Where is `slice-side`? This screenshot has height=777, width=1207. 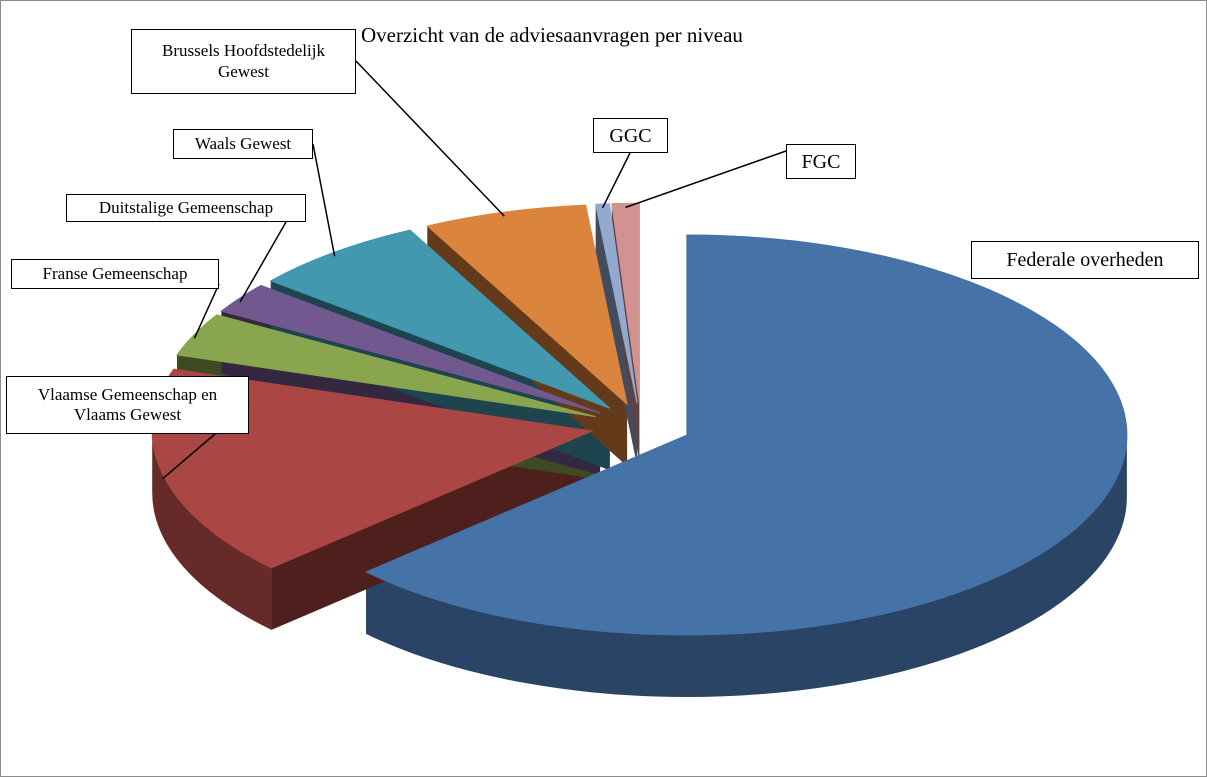
slice-side is located at coordinates (616, 335).